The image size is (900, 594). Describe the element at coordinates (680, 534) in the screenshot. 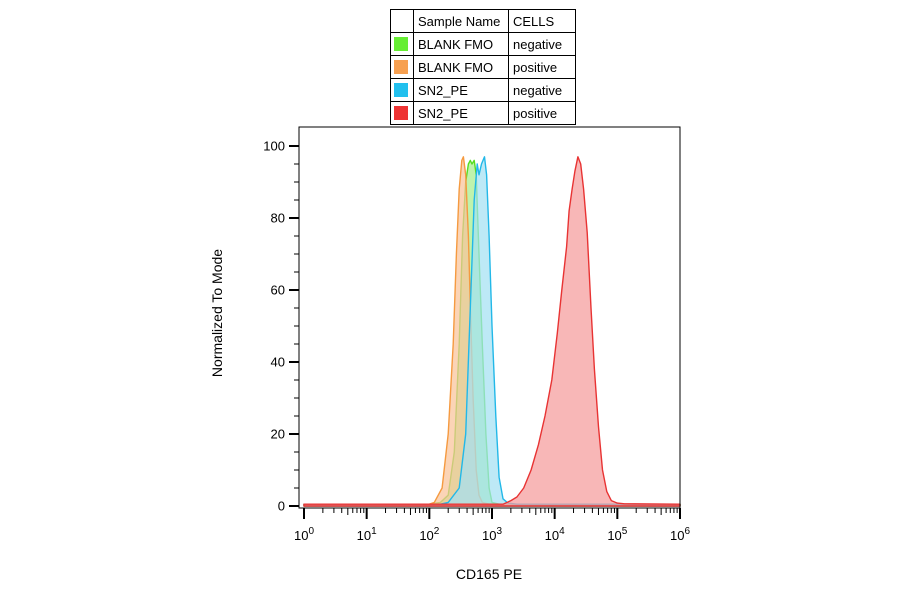

I see `x-tick-label: 10⁶` at that location.